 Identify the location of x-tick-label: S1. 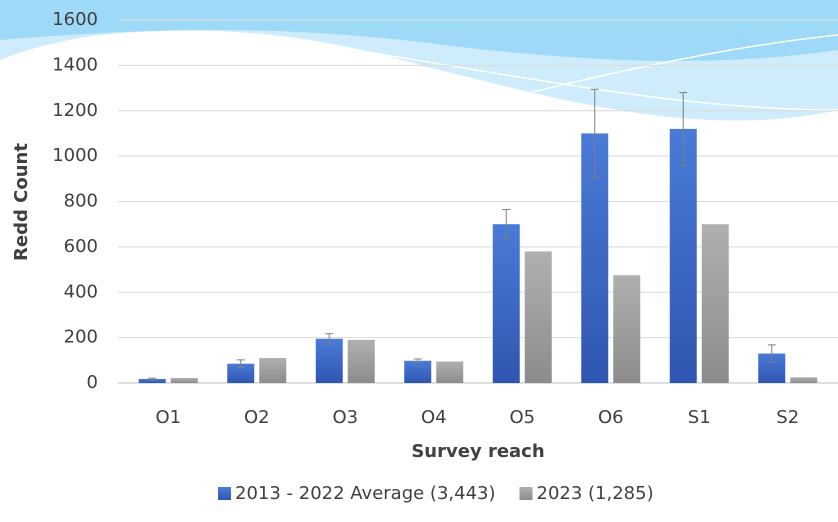
(699, 417).